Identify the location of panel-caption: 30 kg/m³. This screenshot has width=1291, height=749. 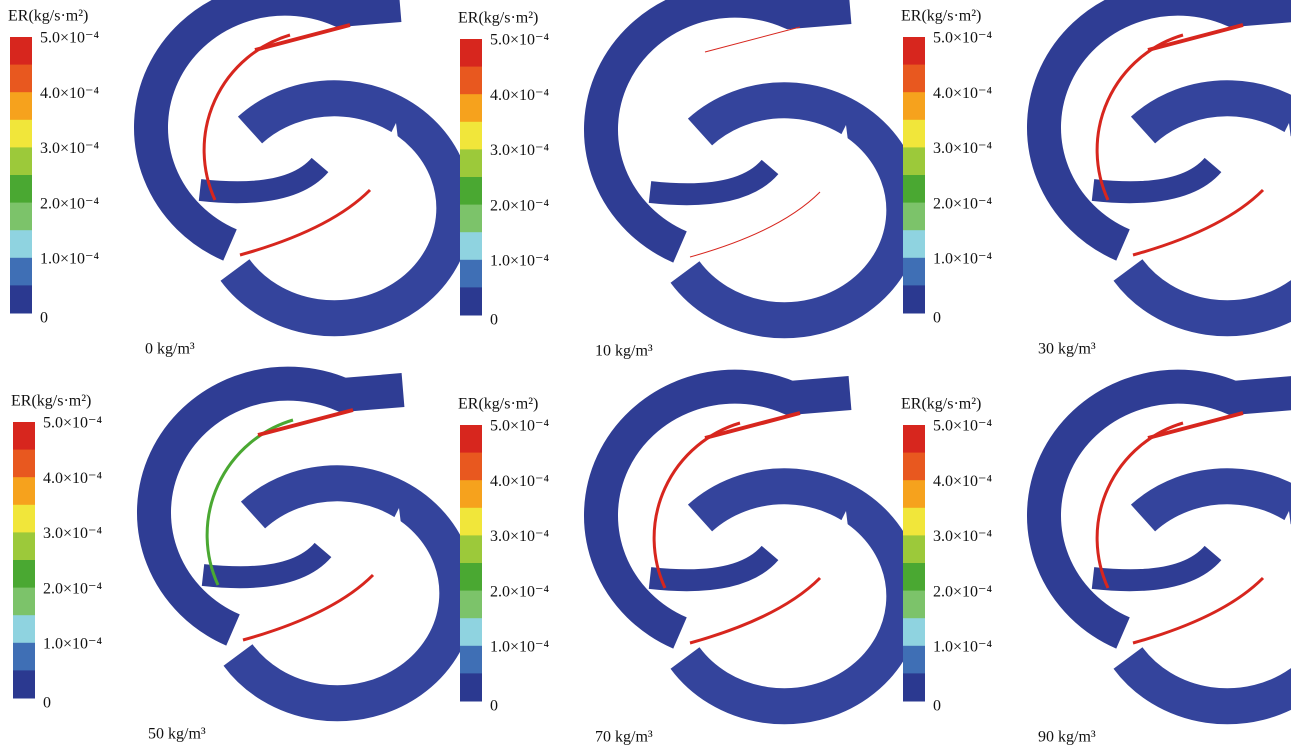
(1067, 349).